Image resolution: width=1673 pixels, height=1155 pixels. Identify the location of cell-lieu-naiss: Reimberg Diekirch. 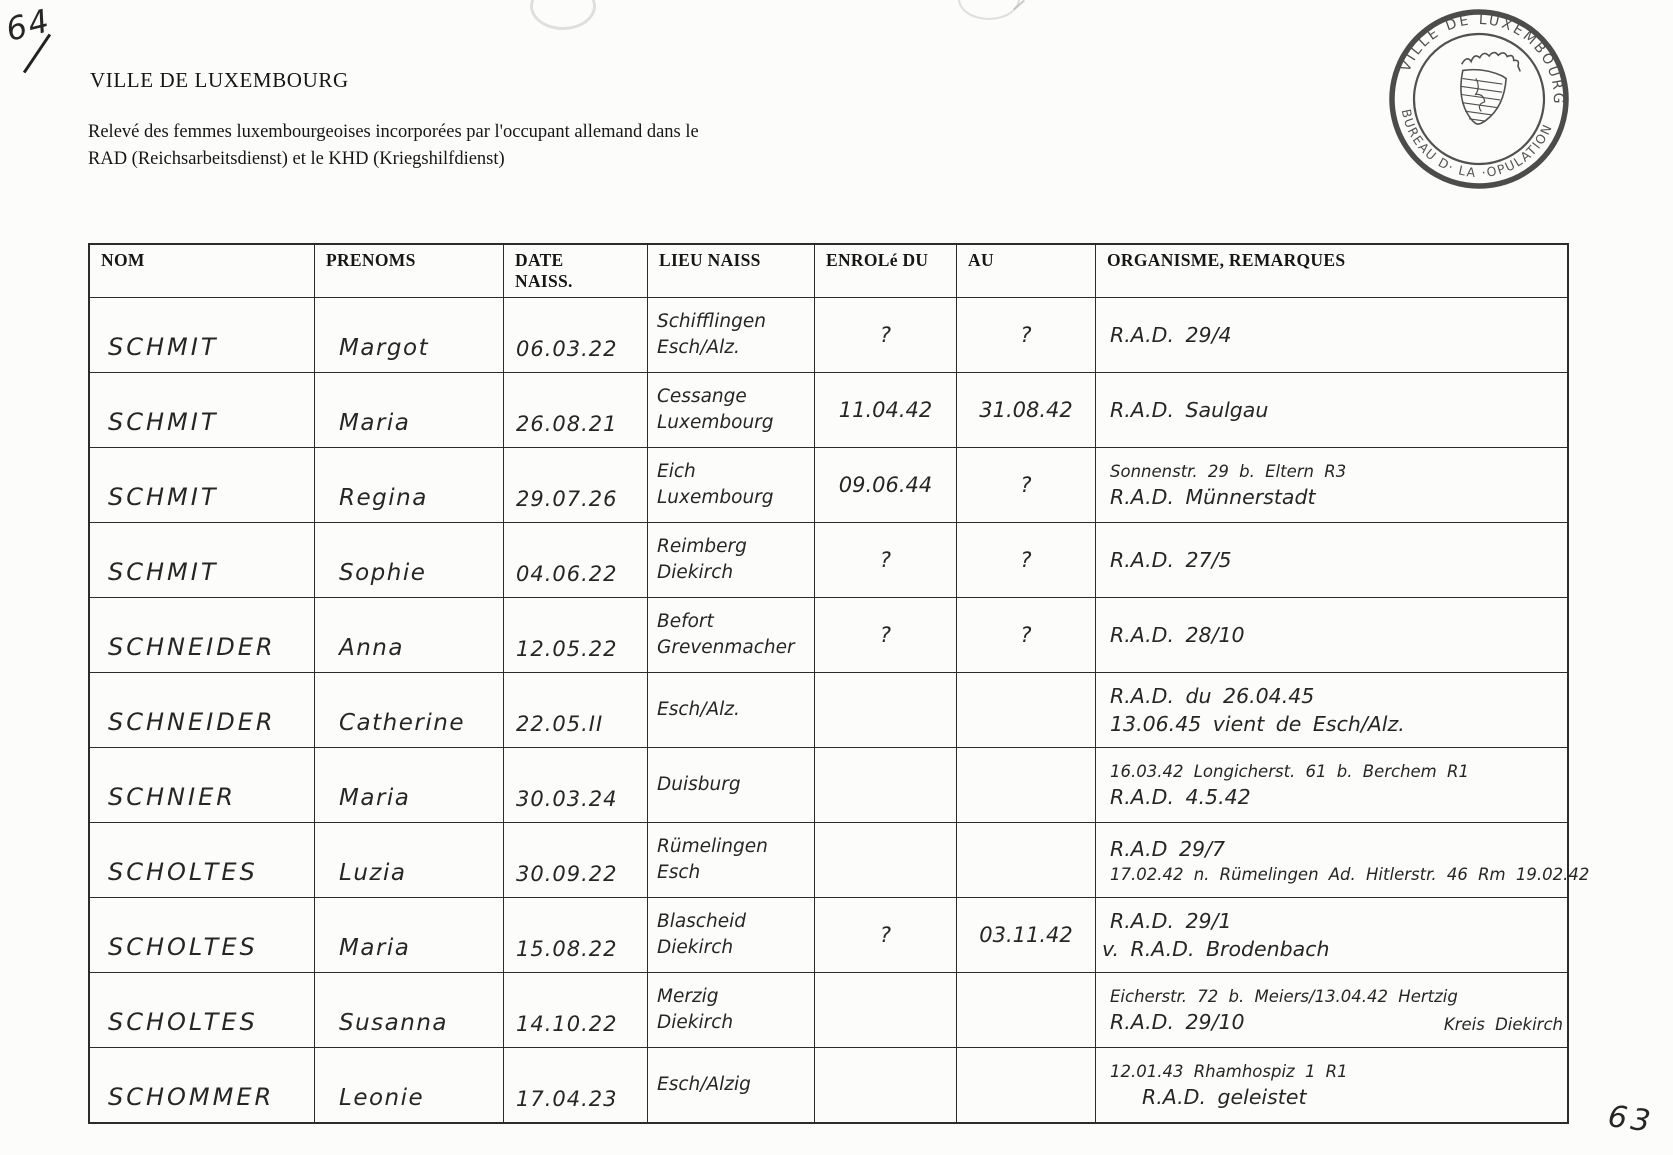
(731, 560).